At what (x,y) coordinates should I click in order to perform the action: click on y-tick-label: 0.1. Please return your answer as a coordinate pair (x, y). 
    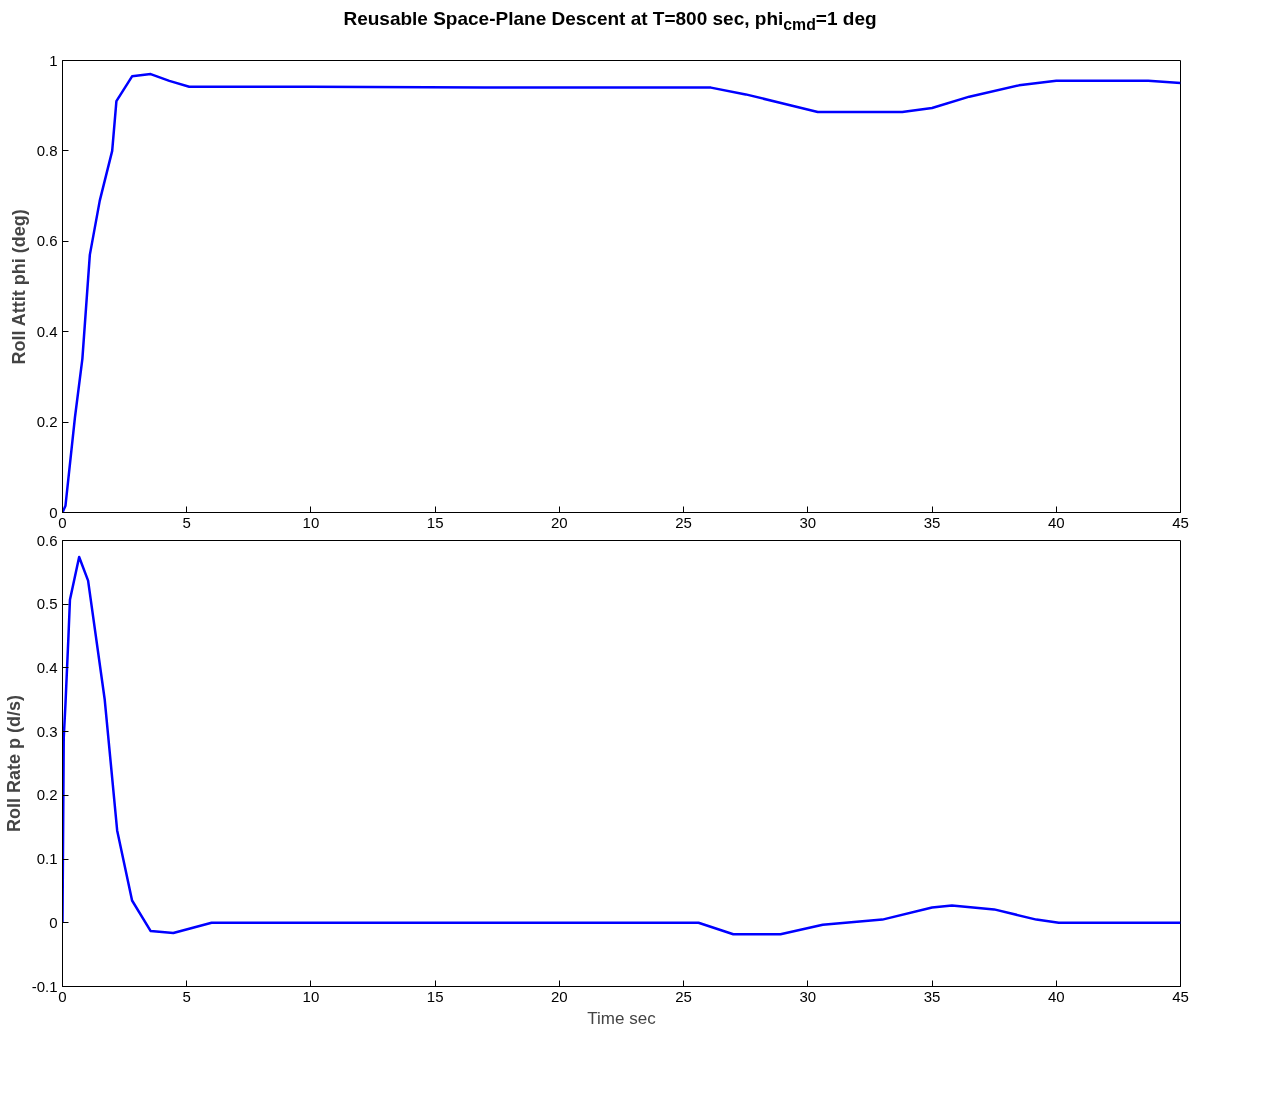
    Looking at the image, I should click on (47, 859).